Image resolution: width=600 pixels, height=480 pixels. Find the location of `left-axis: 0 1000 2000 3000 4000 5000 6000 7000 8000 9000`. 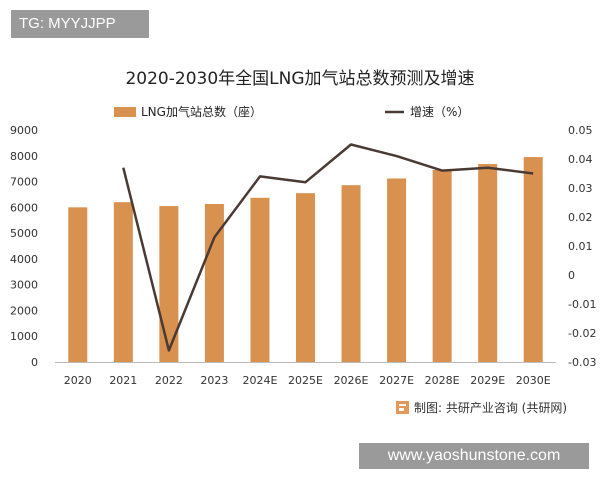

left-axis: 0 1000 2000 3000 4000 5000 6000 7000 8000 9000 is located at coordinates (24, 246).